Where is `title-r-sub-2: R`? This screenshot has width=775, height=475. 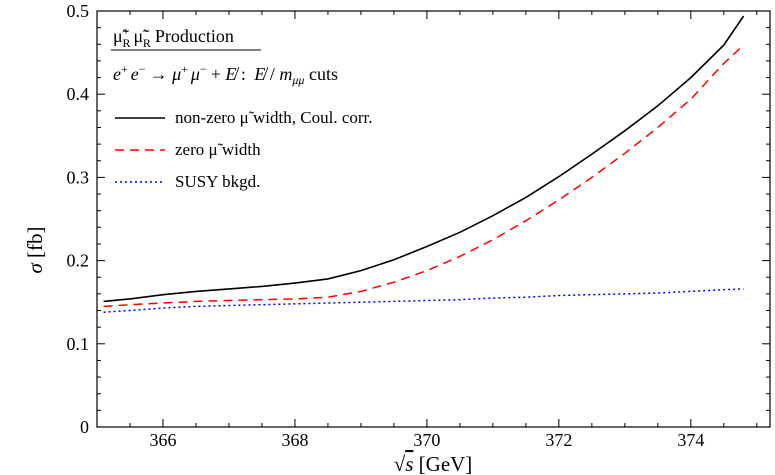 title-r-sub-2: R is located at coordinates (147, 43).